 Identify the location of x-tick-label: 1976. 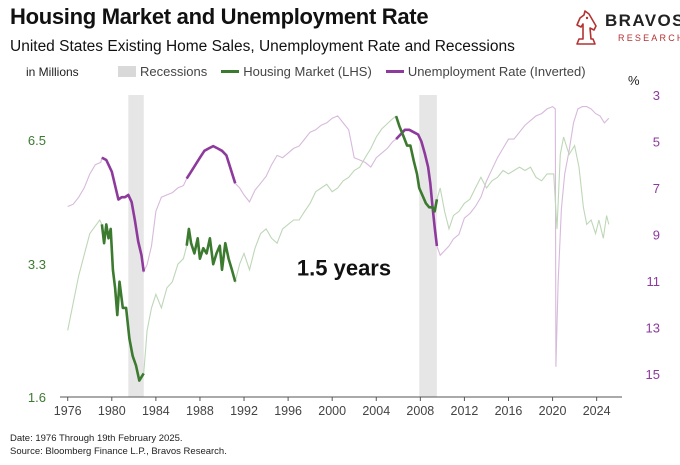
(68, 411).